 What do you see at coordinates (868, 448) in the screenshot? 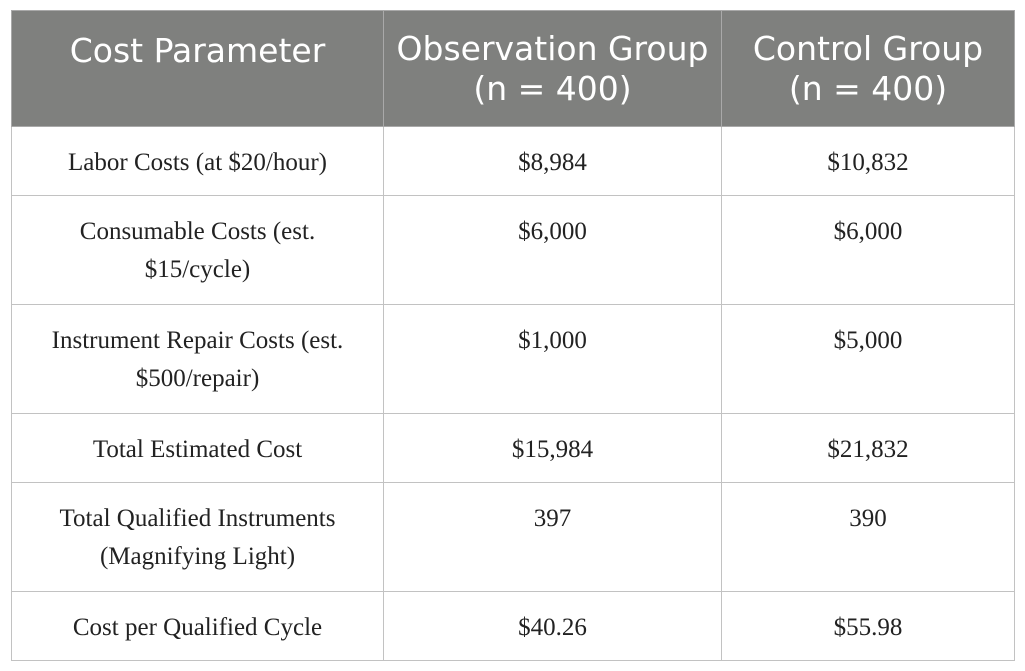
I see `control-value: $21,832` at bounding box center [868, 448].